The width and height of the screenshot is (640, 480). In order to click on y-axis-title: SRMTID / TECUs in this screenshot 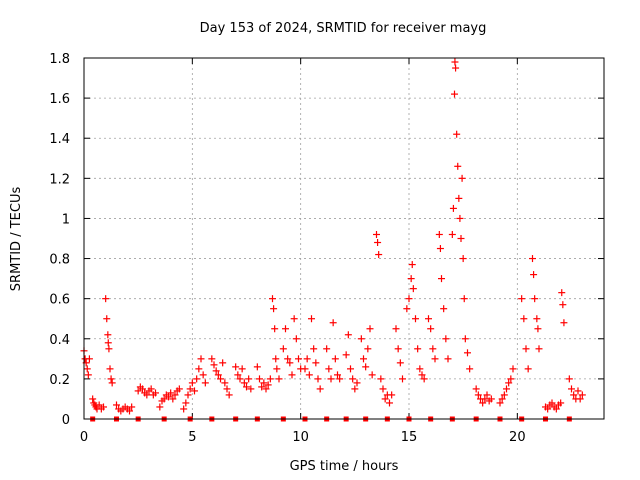, I will do `click(16, 239)`.